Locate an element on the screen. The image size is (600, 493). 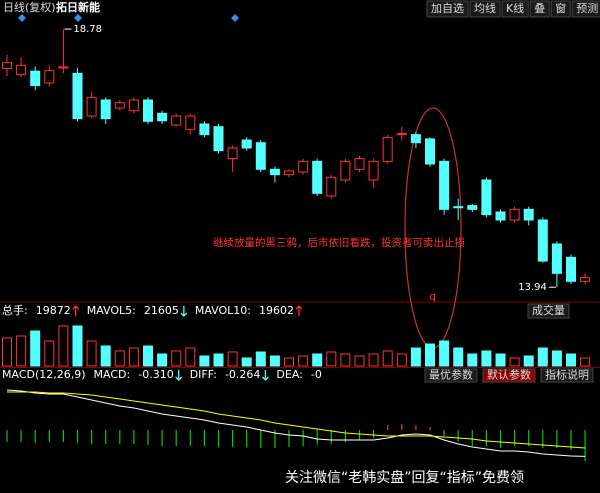
button-label: K线 is located at coordinates (515, 8).